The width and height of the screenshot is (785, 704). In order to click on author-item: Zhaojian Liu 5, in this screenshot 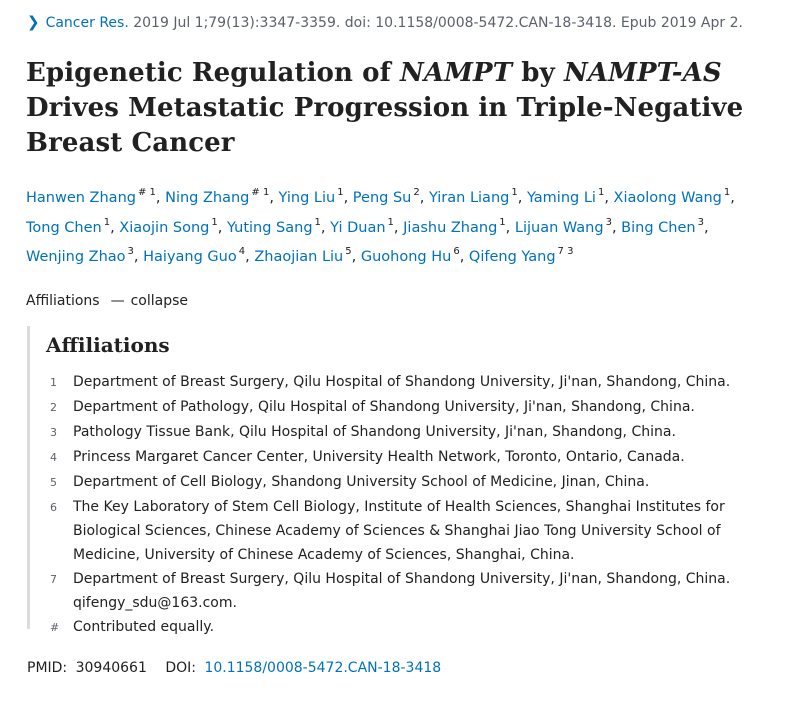, I will do `click(305, 255)`.